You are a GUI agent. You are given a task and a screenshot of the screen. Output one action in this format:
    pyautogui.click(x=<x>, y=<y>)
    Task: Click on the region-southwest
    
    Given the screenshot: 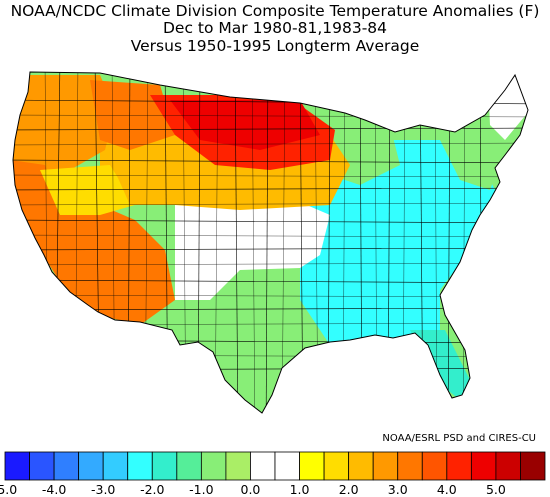 What is the action you would take?
    pyautogui.click(x=115, y=265)
    